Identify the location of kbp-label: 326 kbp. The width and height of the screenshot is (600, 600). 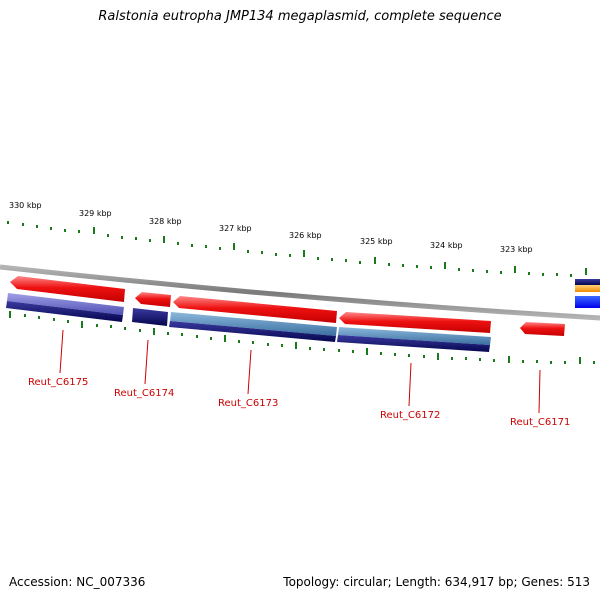
(305, 235).